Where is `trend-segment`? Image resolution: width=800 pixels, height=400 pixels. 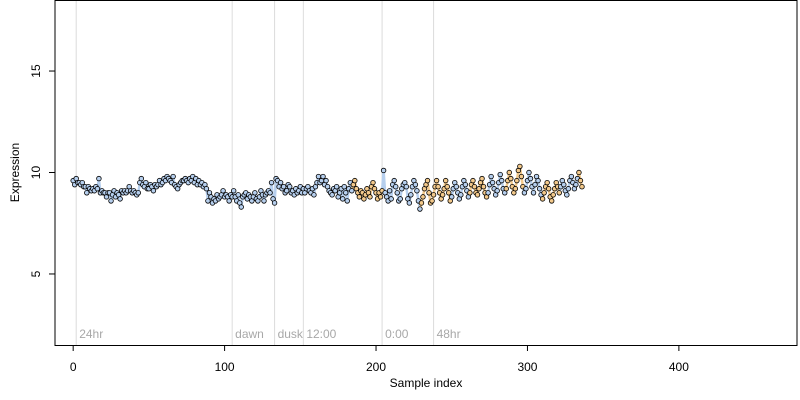 trend-segment is located at coordinates (384, 182).